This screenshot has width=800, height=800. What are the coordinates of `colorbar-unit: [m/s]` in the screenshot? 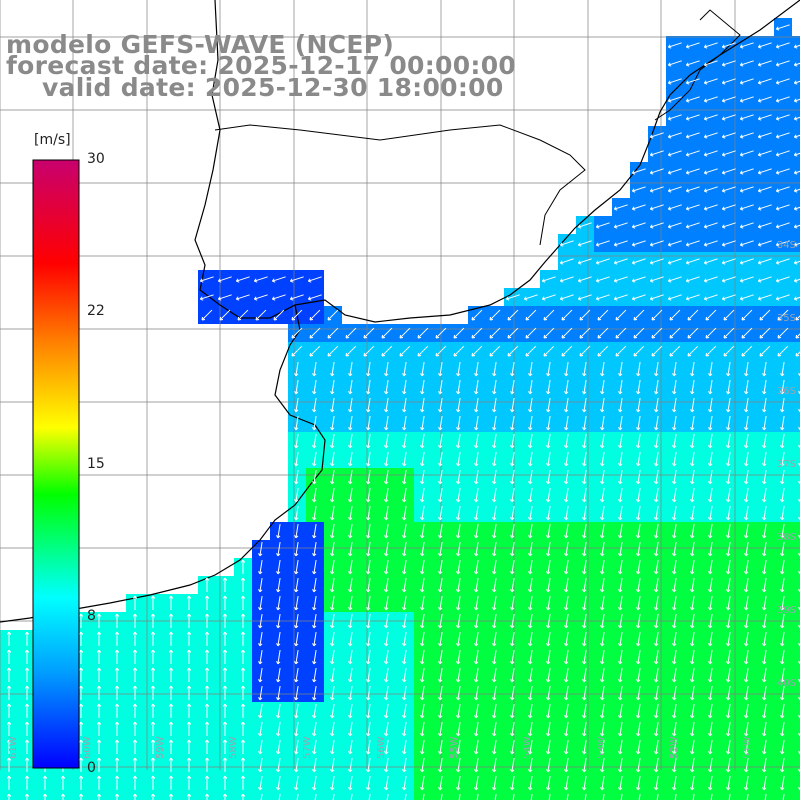 It's located at (52, 140).